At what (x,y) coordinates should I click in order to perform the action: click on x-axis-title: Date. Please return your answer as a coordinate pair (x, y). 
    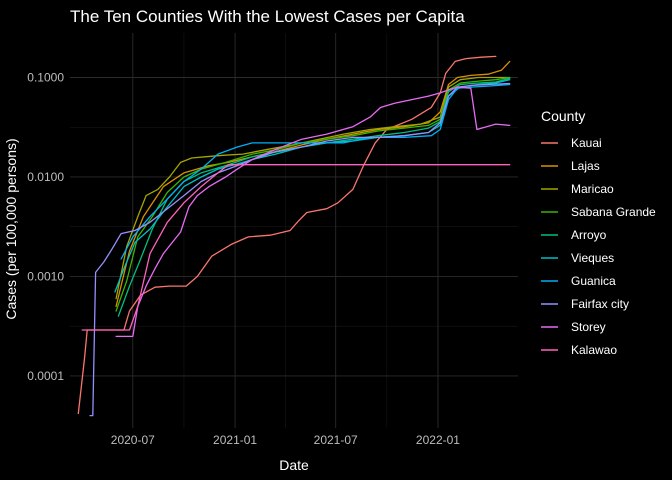
    Looking at the image, I should click on (294, 465).